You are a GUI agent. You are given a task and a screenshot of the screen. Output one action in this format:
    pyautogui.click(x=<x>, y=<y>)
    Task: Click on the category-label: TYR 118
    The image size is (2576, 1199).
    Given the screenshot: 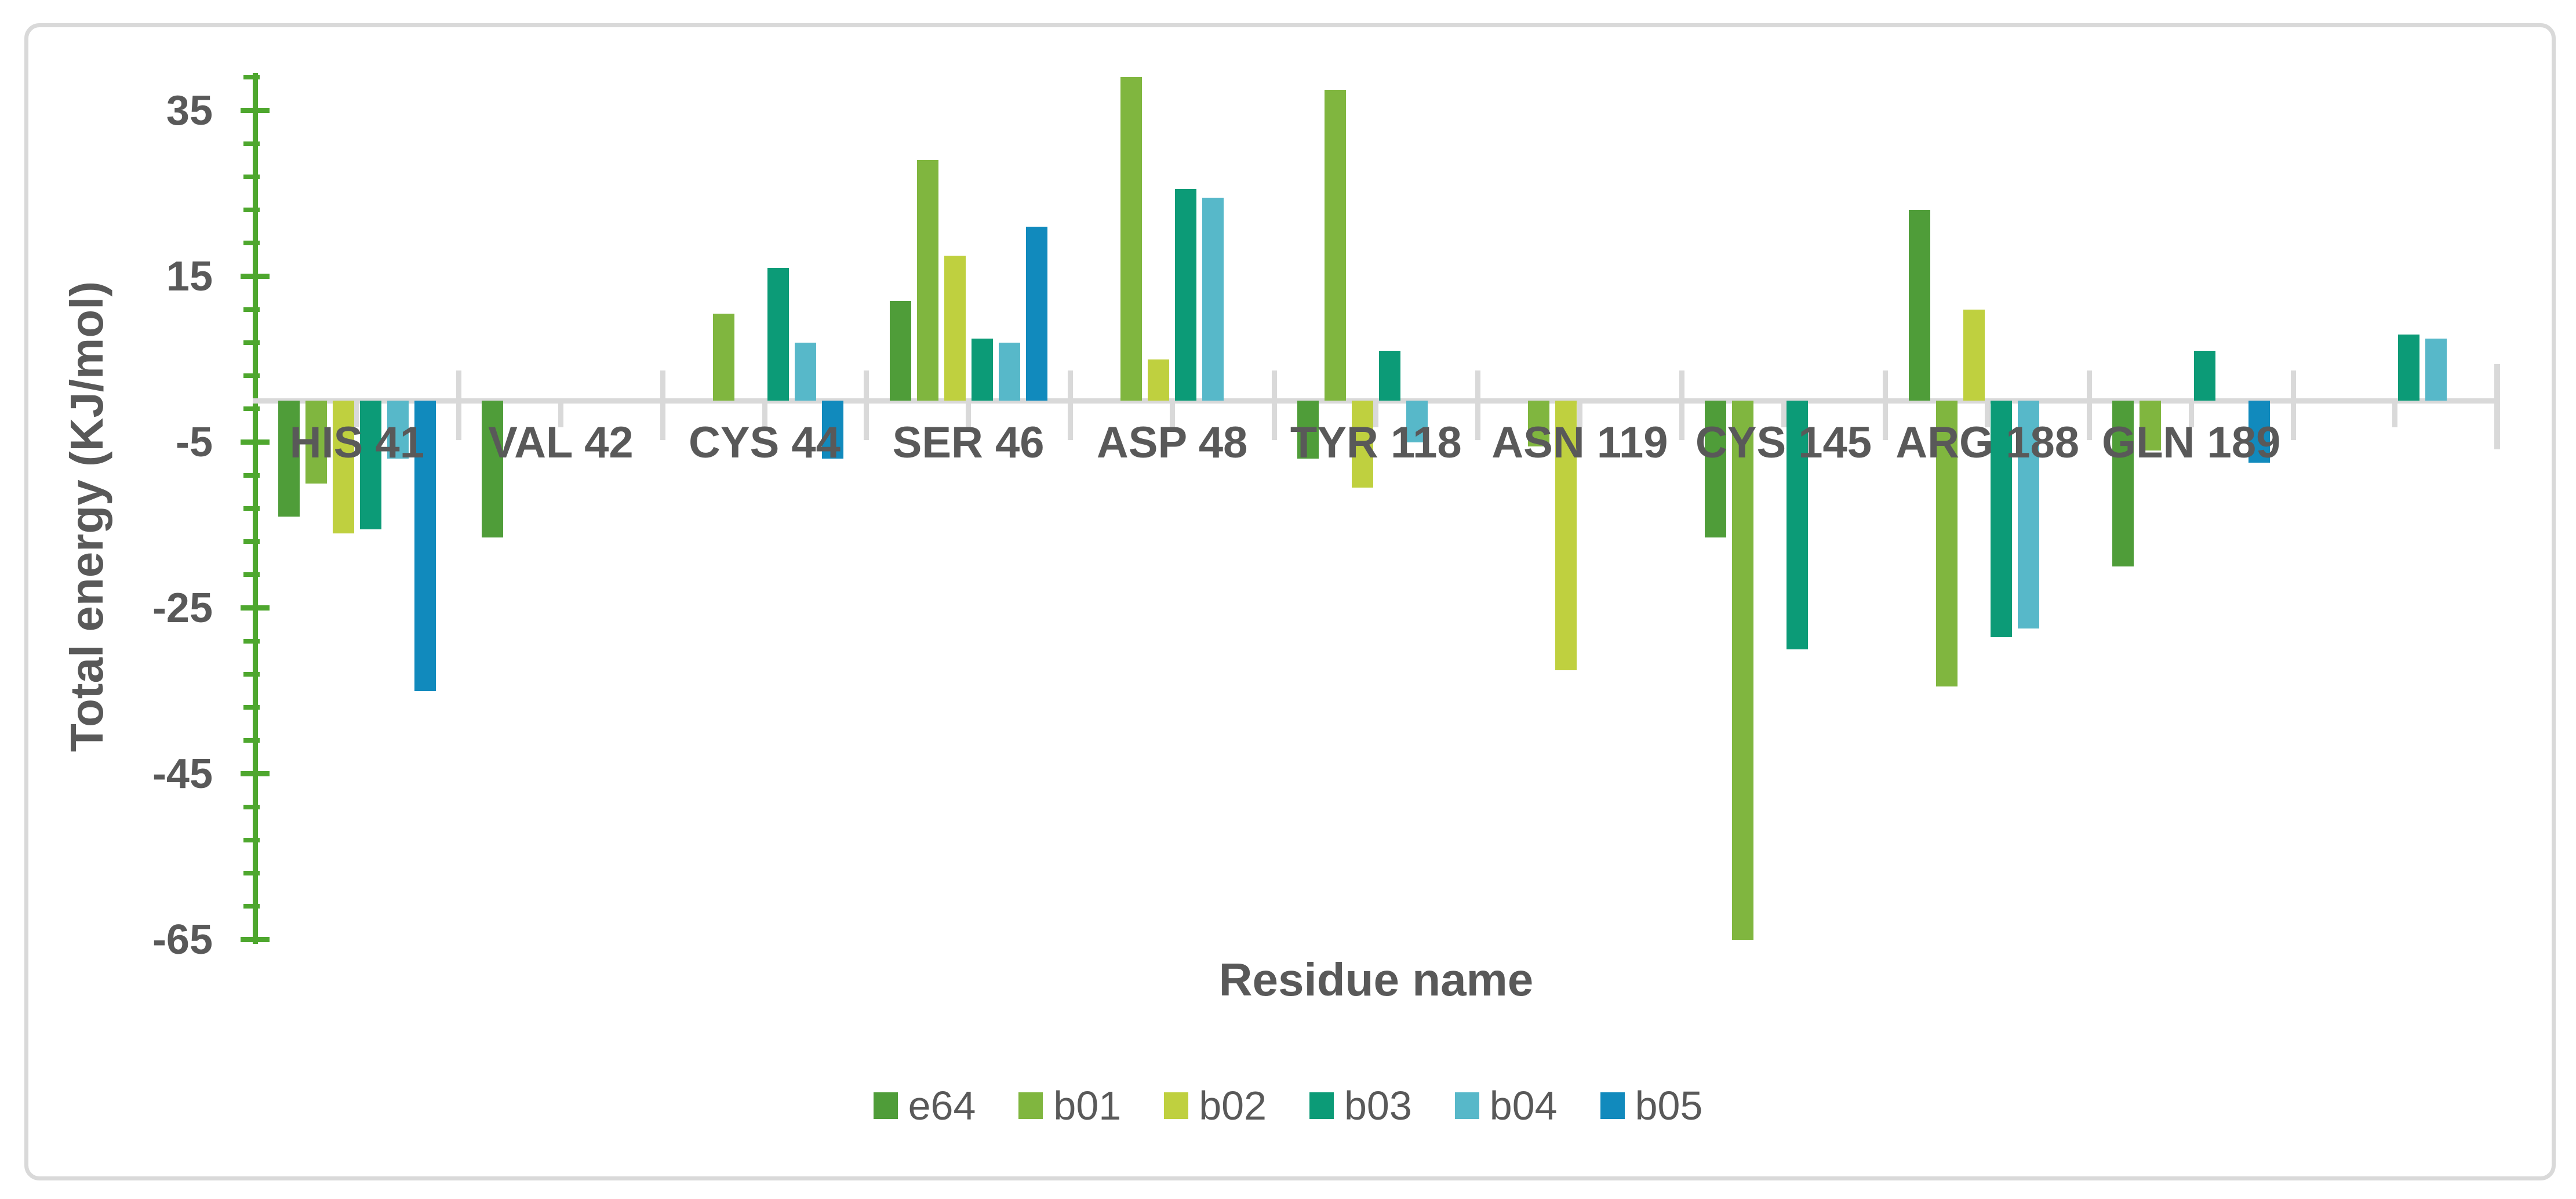 What is the action you would take?
    pyautogui.click(x=1376, y=442)
    